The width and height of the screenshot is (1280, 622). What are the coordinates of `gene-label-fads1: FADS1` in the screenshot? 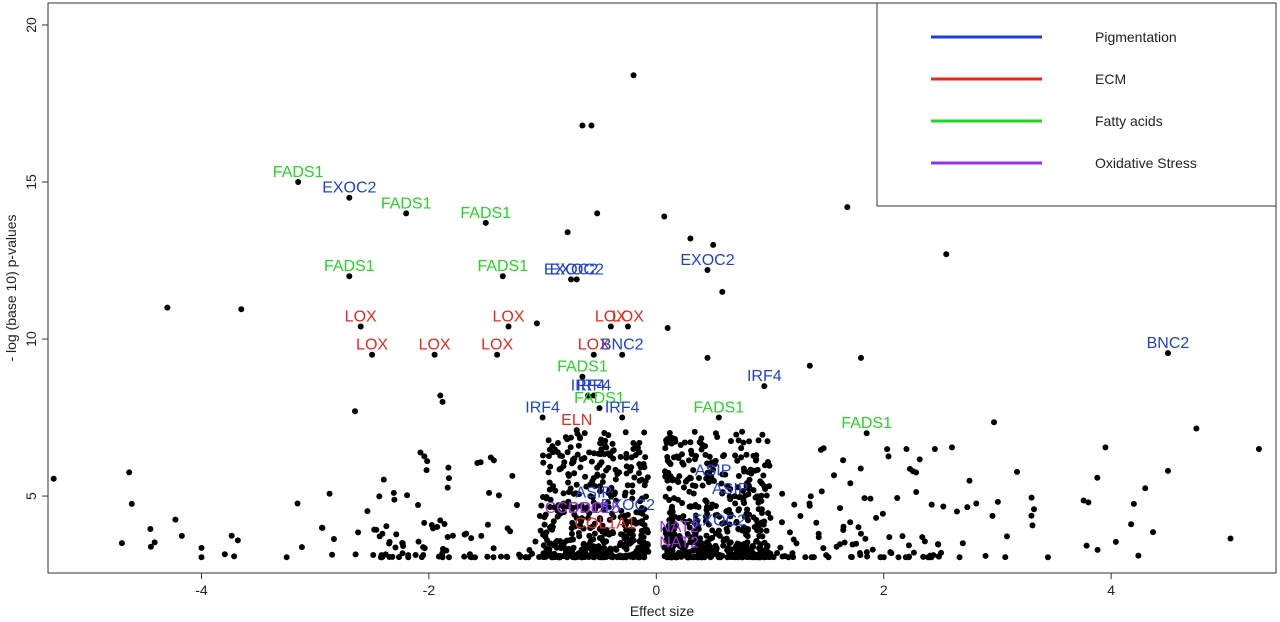 It's located at (349, 266).